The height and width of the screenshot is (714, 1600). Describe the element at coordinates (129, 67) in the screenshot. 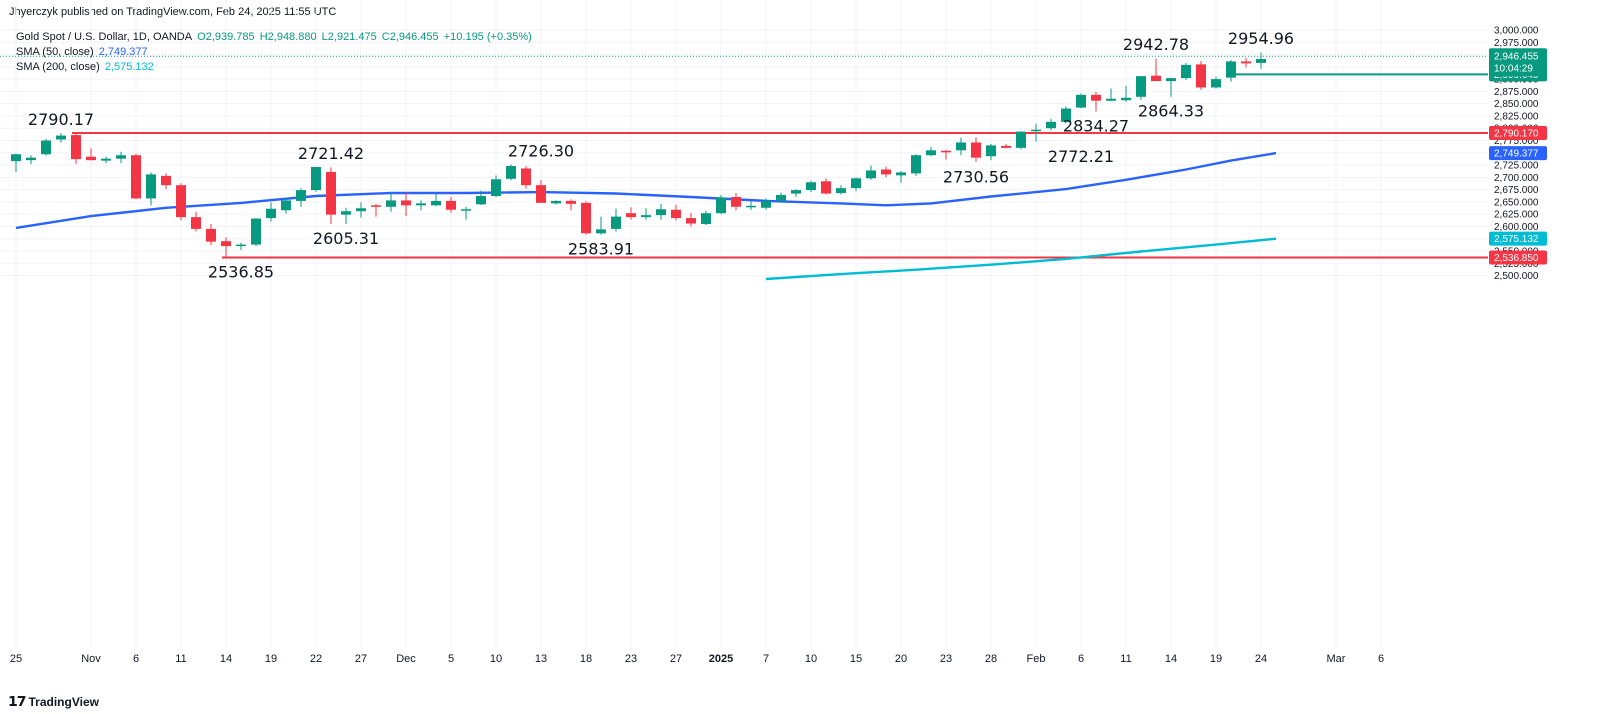

I see `sma200-value: 2,575.132` at that location.